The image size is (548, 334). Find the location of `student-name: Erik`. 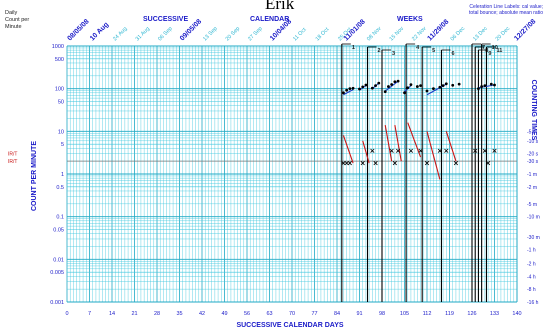

student-name: Erik is located at coordinates (280, 6).